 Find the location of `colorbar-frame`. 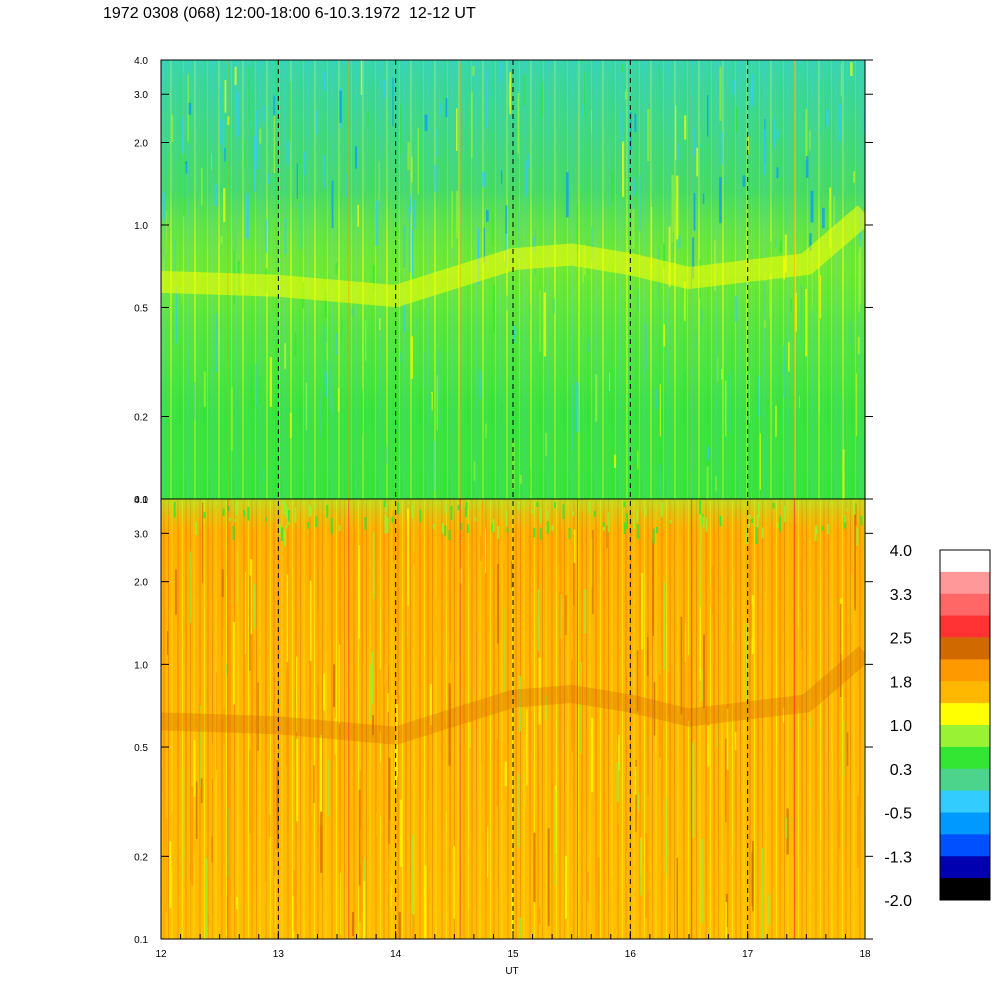

colorbar-frame is located at coordinates (965, 725).